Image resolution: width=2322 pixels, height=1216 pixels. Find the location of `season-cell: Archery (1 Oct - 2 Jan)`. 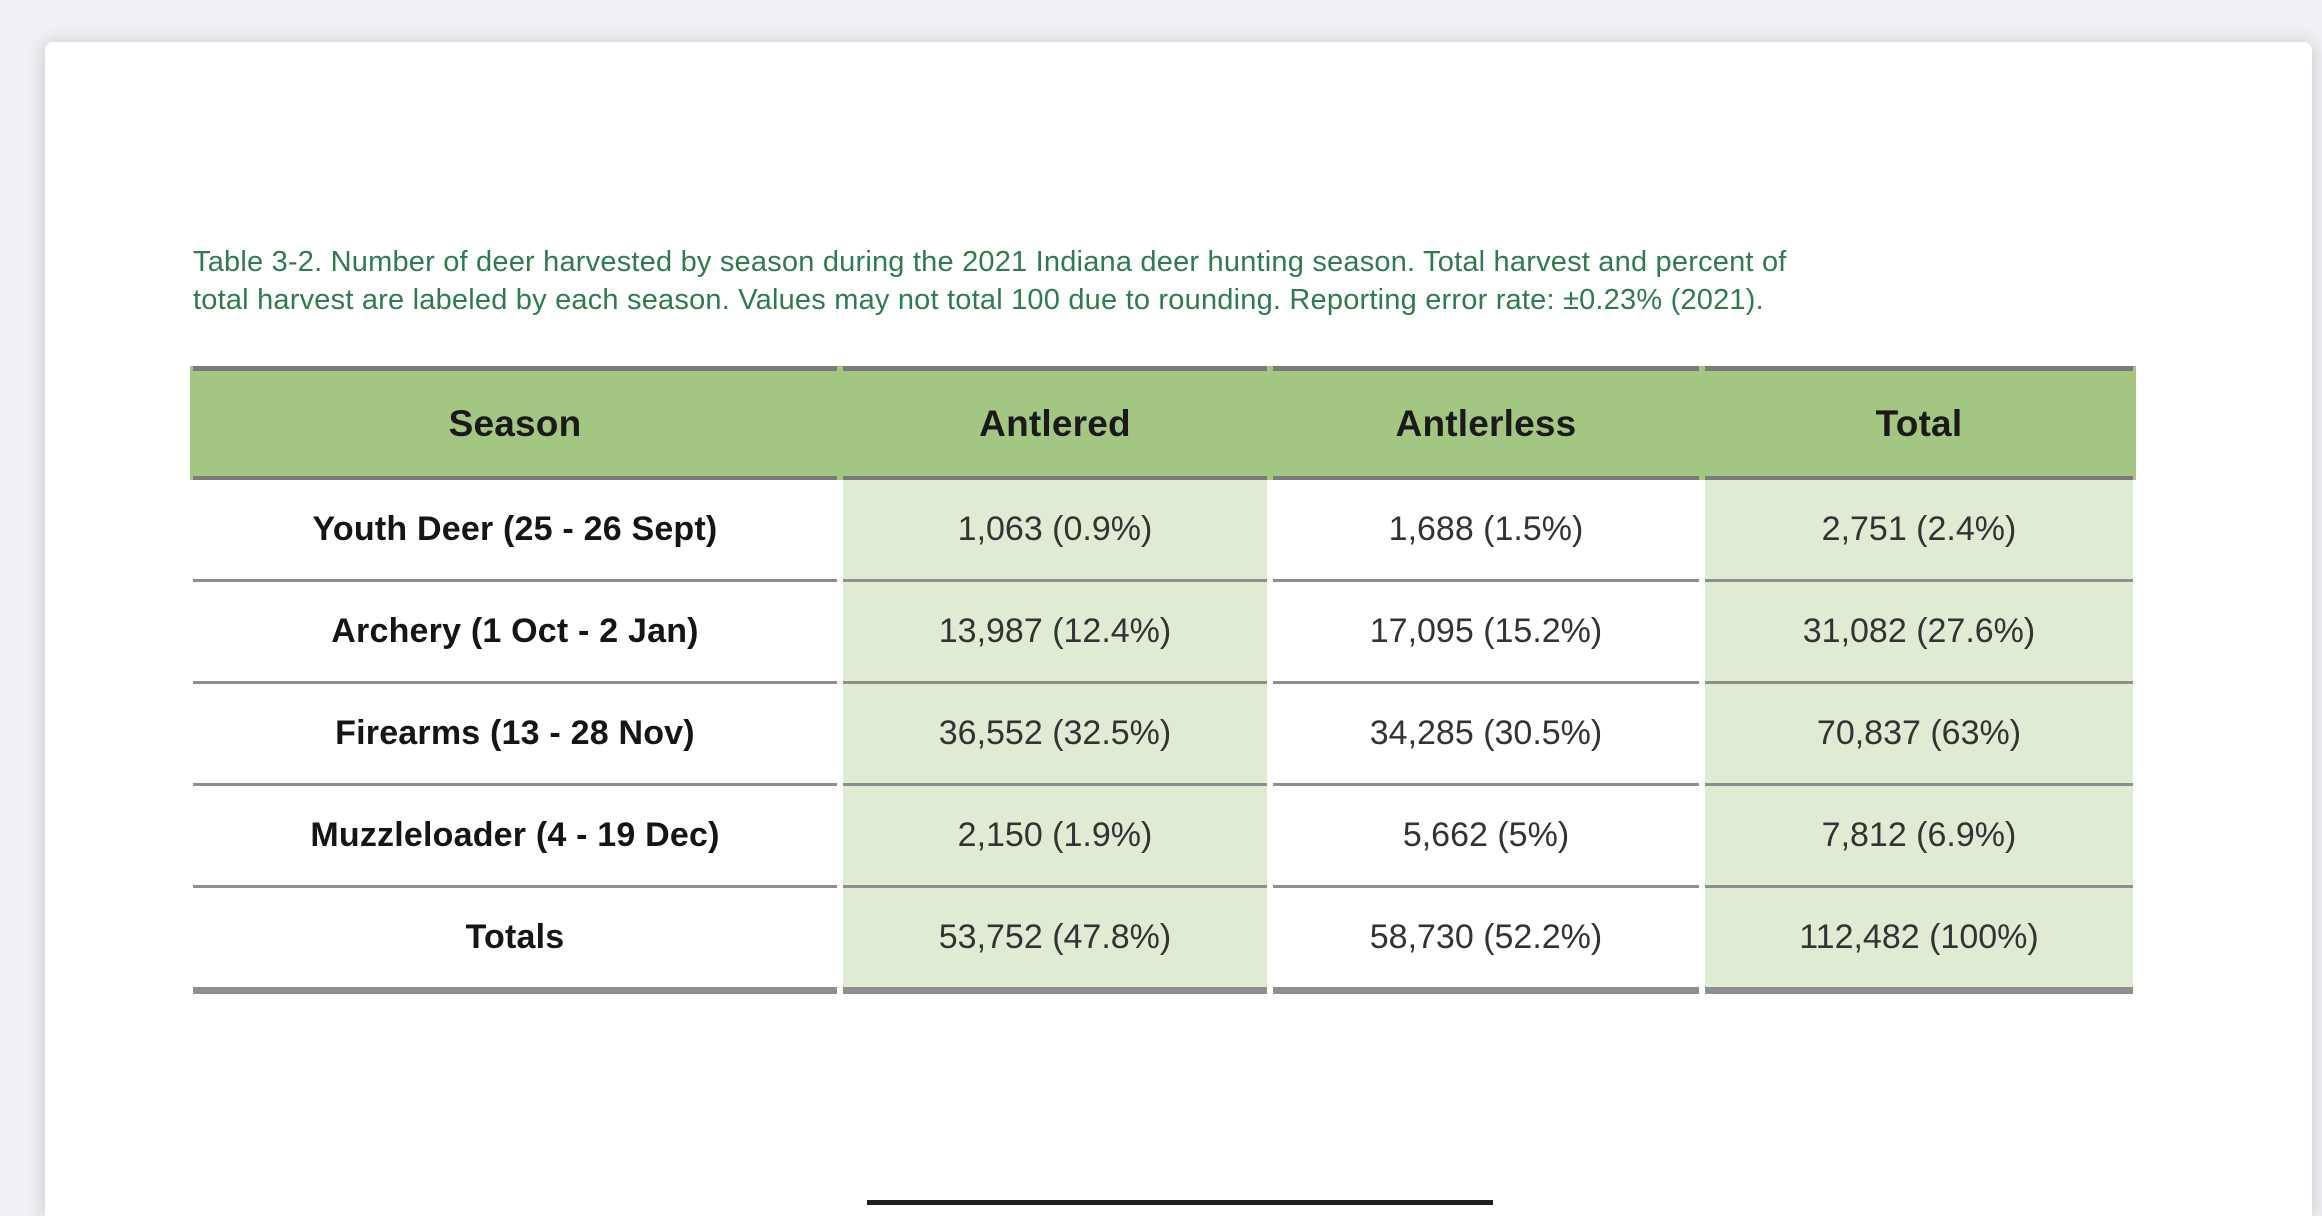

season-cell: Archery (1 Oct - 2 Jan) is located at coordinates (515, 633).